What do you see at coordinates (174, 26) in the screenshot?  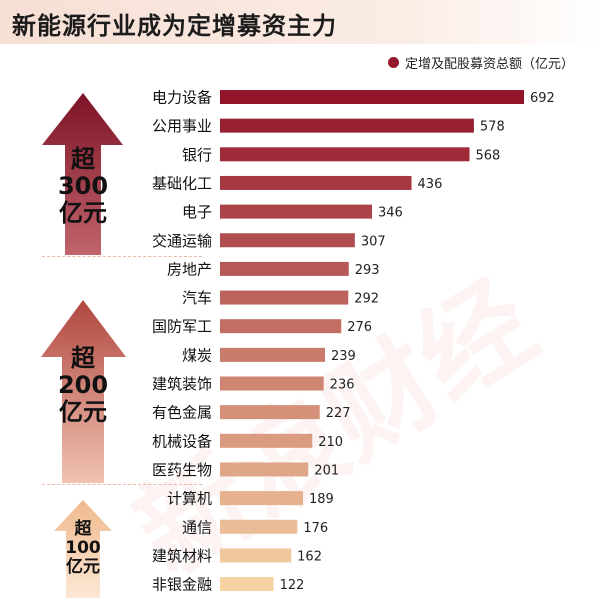 I see `chart-title: 新能源行业成为定增募资主力` at bounding box center [174, 26].